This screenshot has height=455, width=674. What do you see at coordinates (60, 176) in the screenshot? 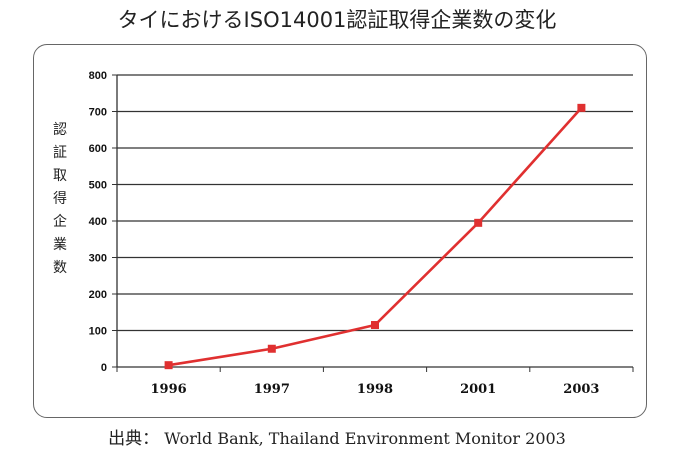
I see `y-axis-label-char: 取` at bounding box center [60, 176].